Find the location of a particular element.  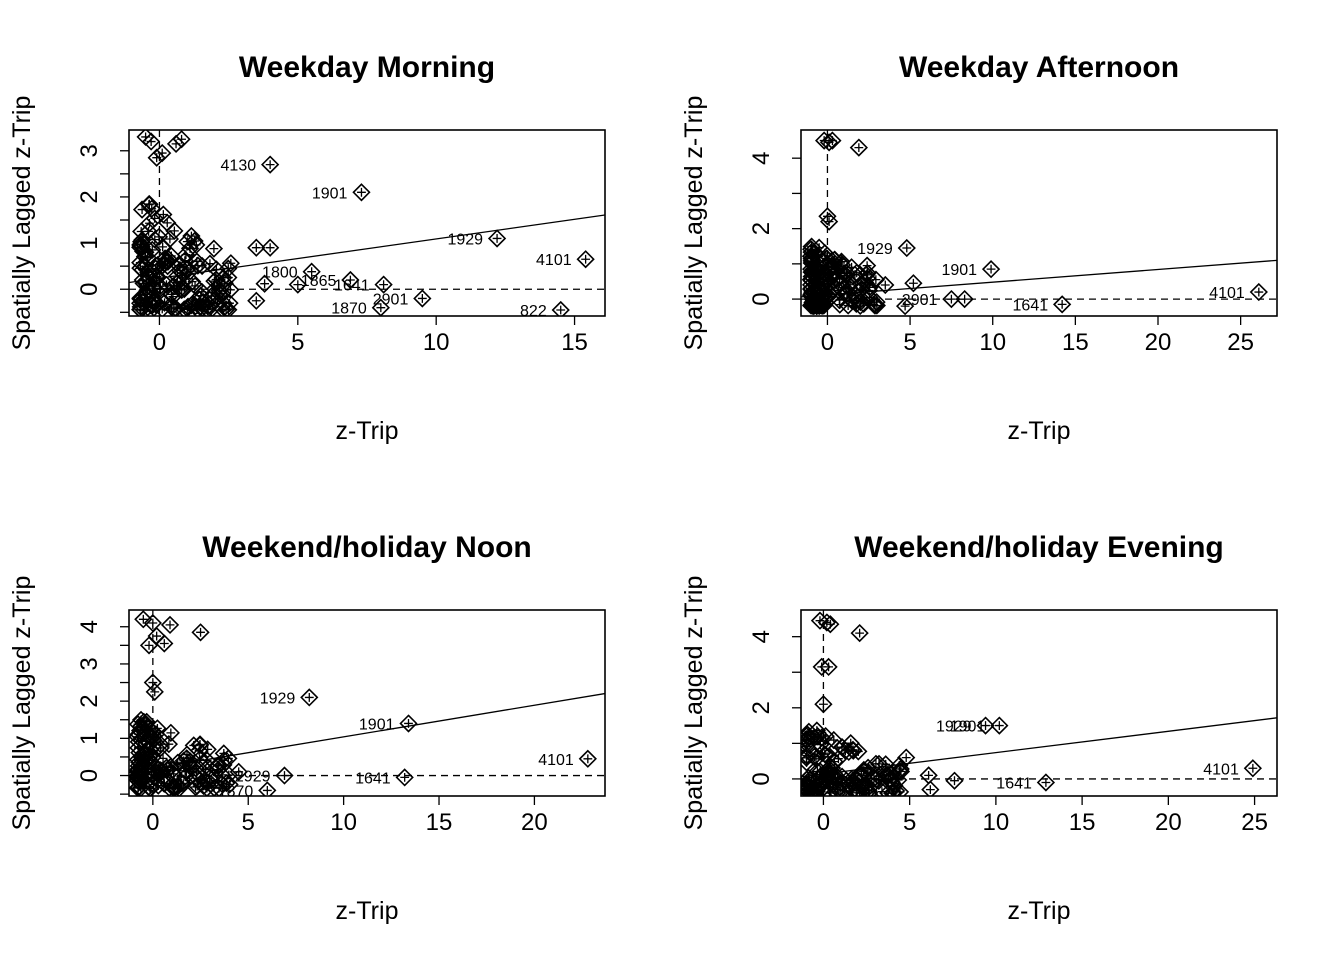

y-axis: 0 2 4 is located at coordinates (774, 708).